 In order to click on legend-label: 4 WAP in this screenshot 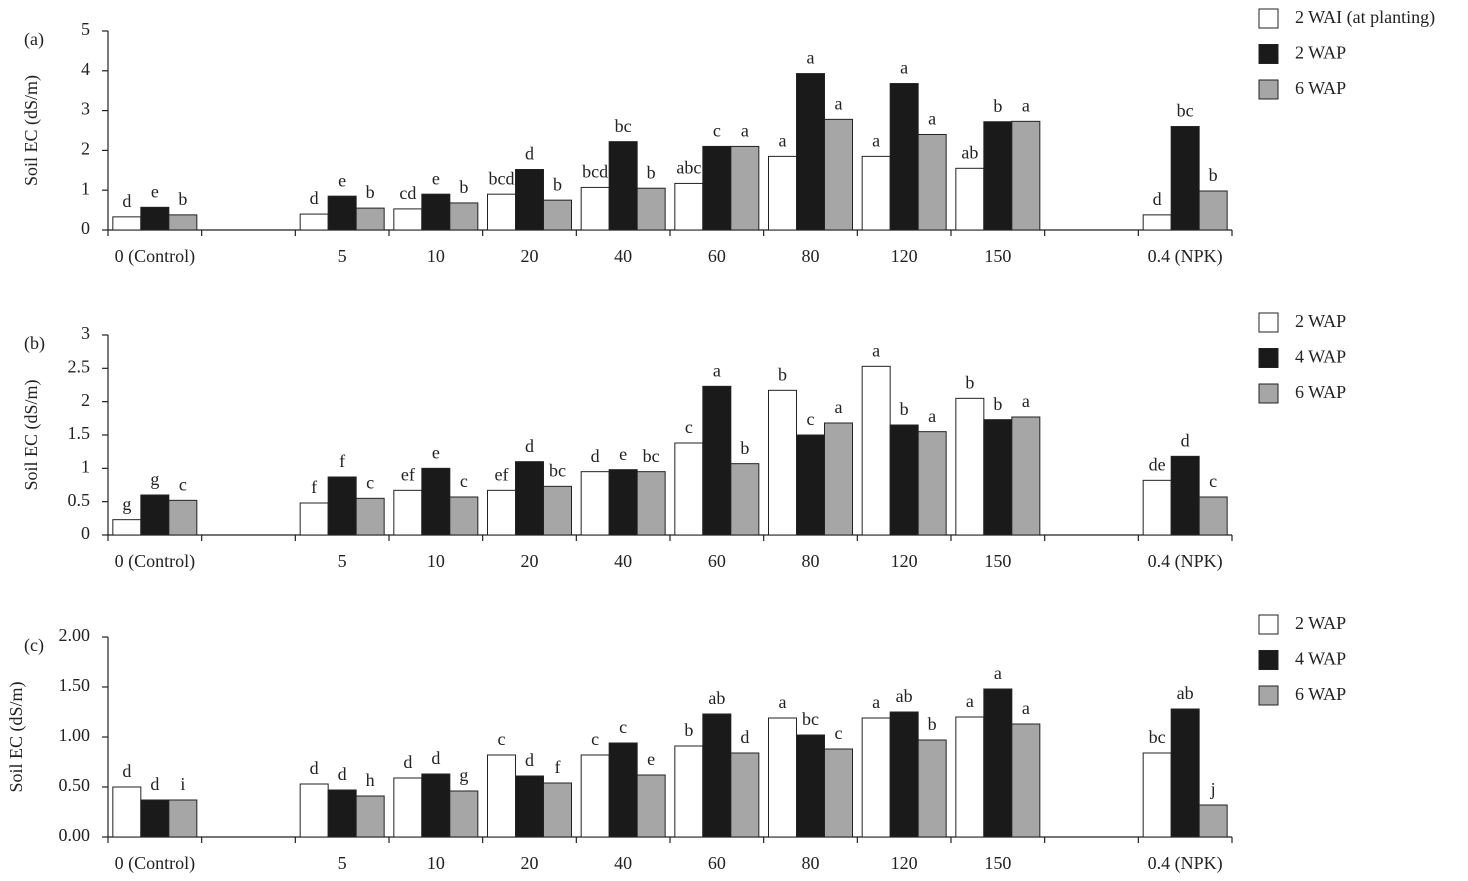, I will do `click(1320, 357)`.